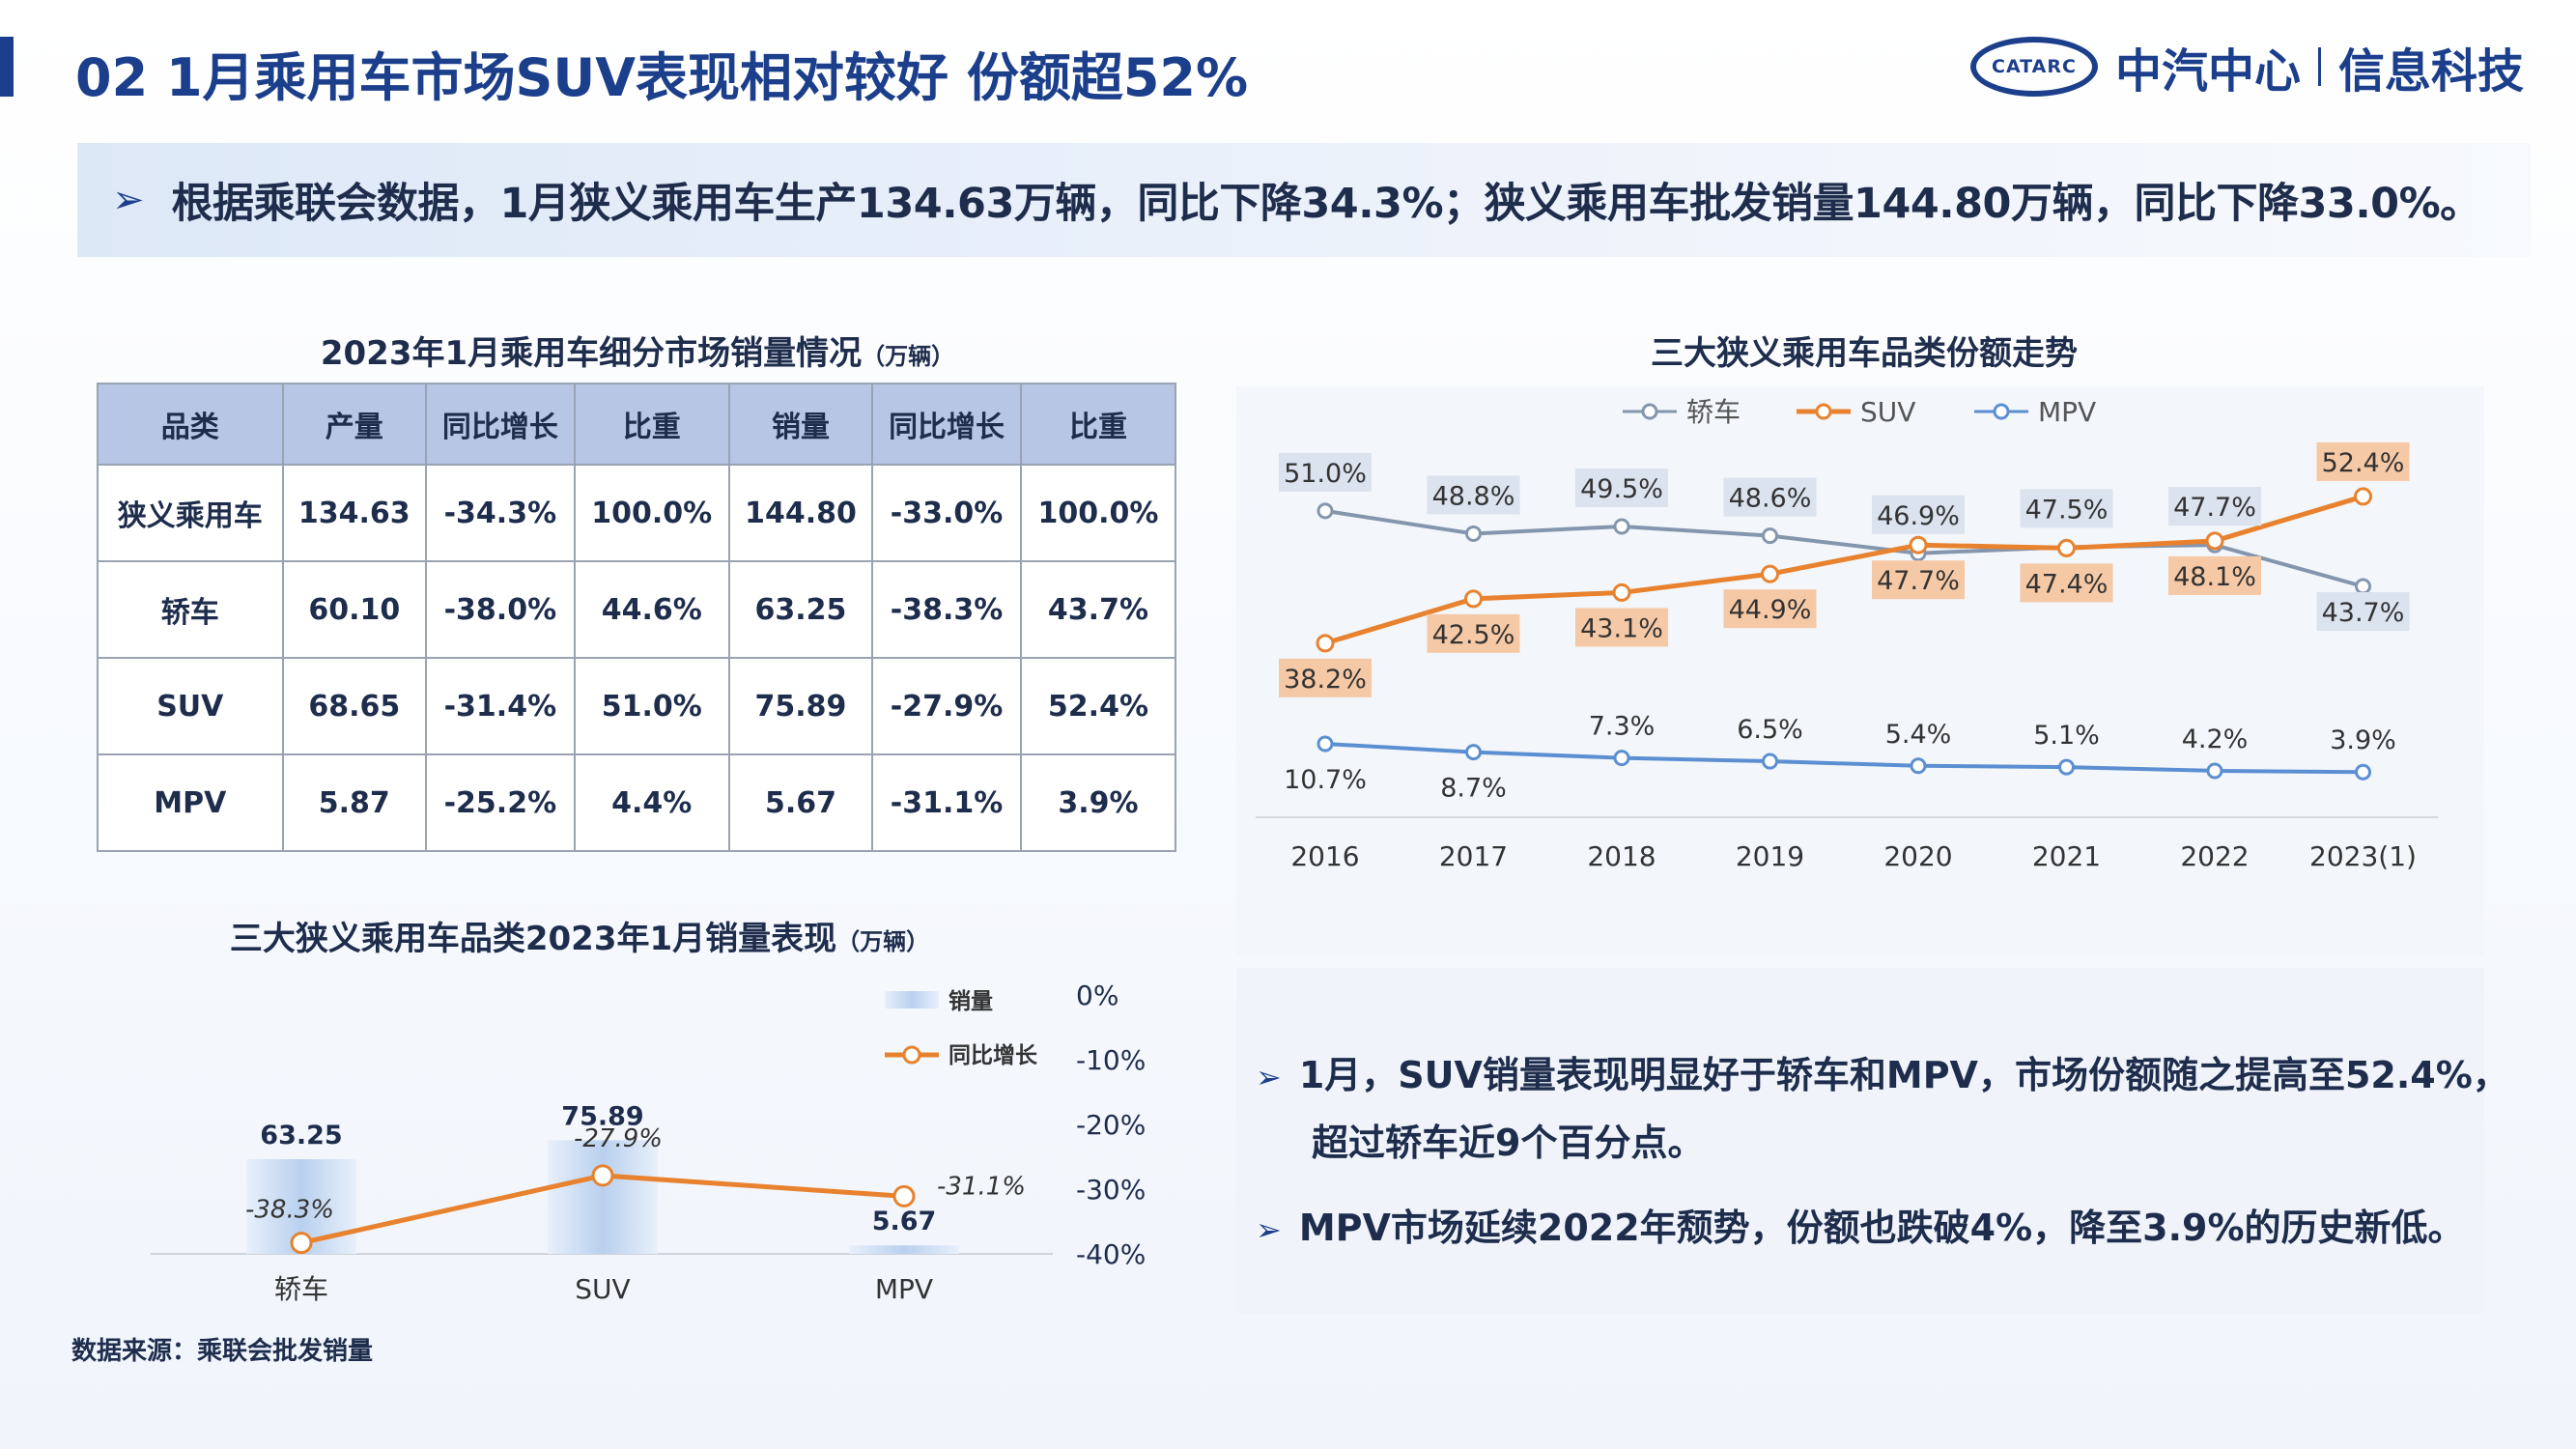 The image size is (2576, 1449). Describe the element at coordinates (2430, 71) in the screenshot. I see `logo-subtitle: 信息科技` at that location.